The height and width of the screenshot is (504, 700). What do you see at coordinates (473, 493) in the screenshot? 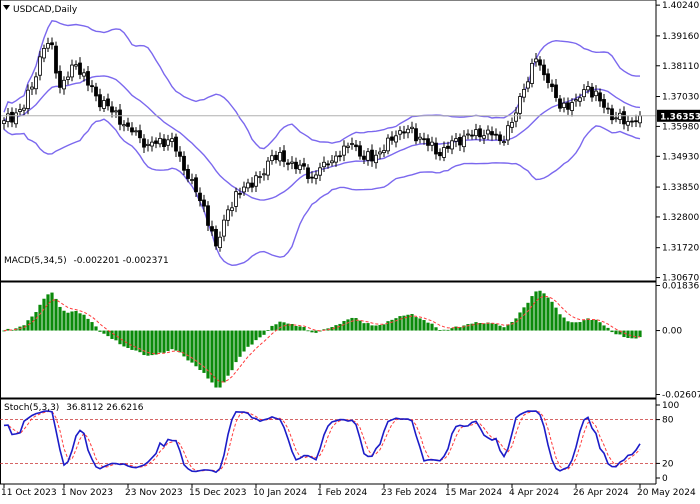
I see `time-tick-label: 15 Mar 2024` at bounding box center [473, 493].